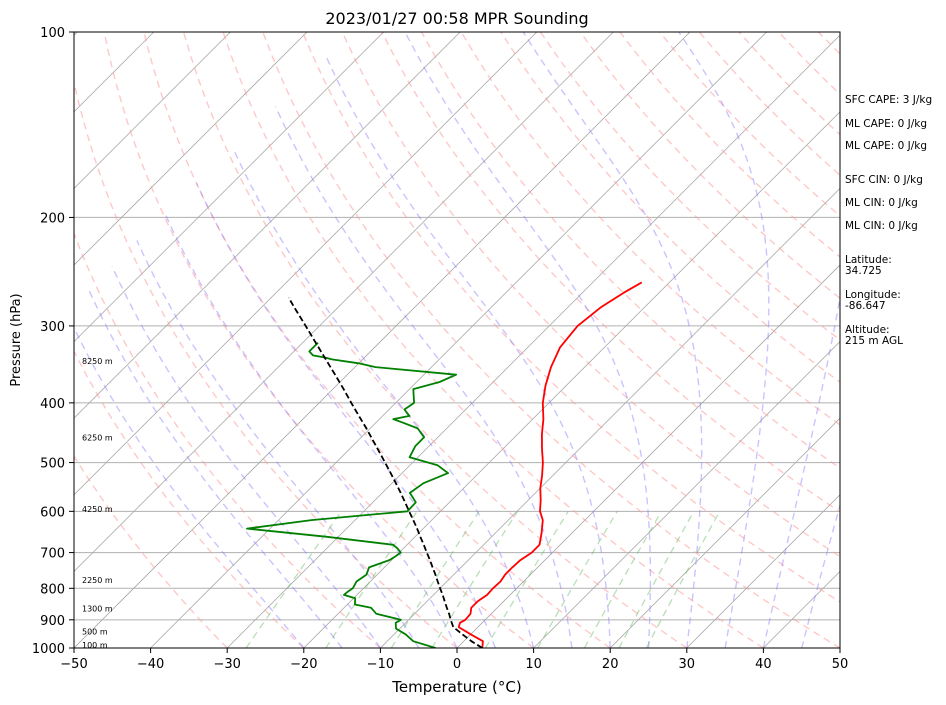 This screenshot has width=946, height=705. I want to click on x-tick-label: 0, so click(457, 664).